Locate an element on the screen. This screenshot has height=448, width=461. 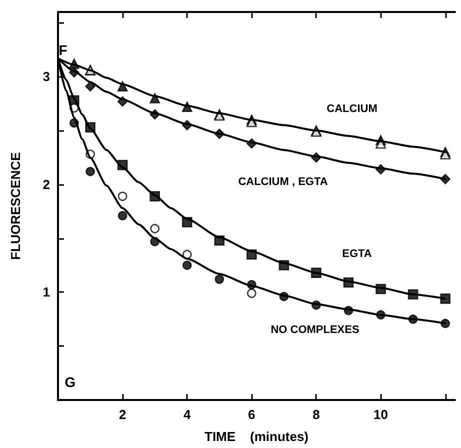
x-tick-label: 6 is located at coordinates (252, 414).